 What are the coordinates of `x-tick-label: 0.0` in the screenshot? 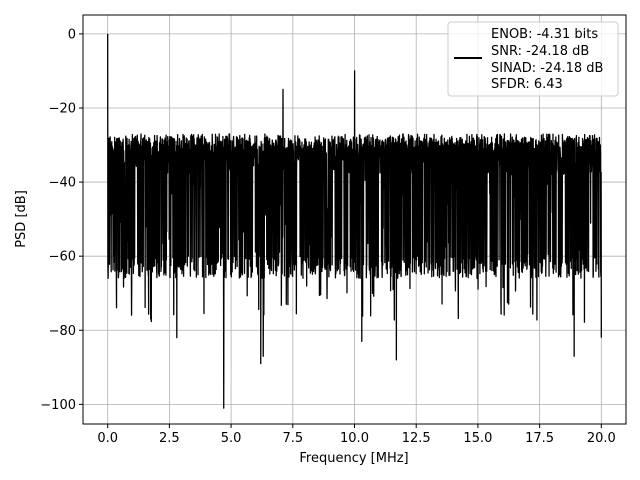 It's located at (107, 438).